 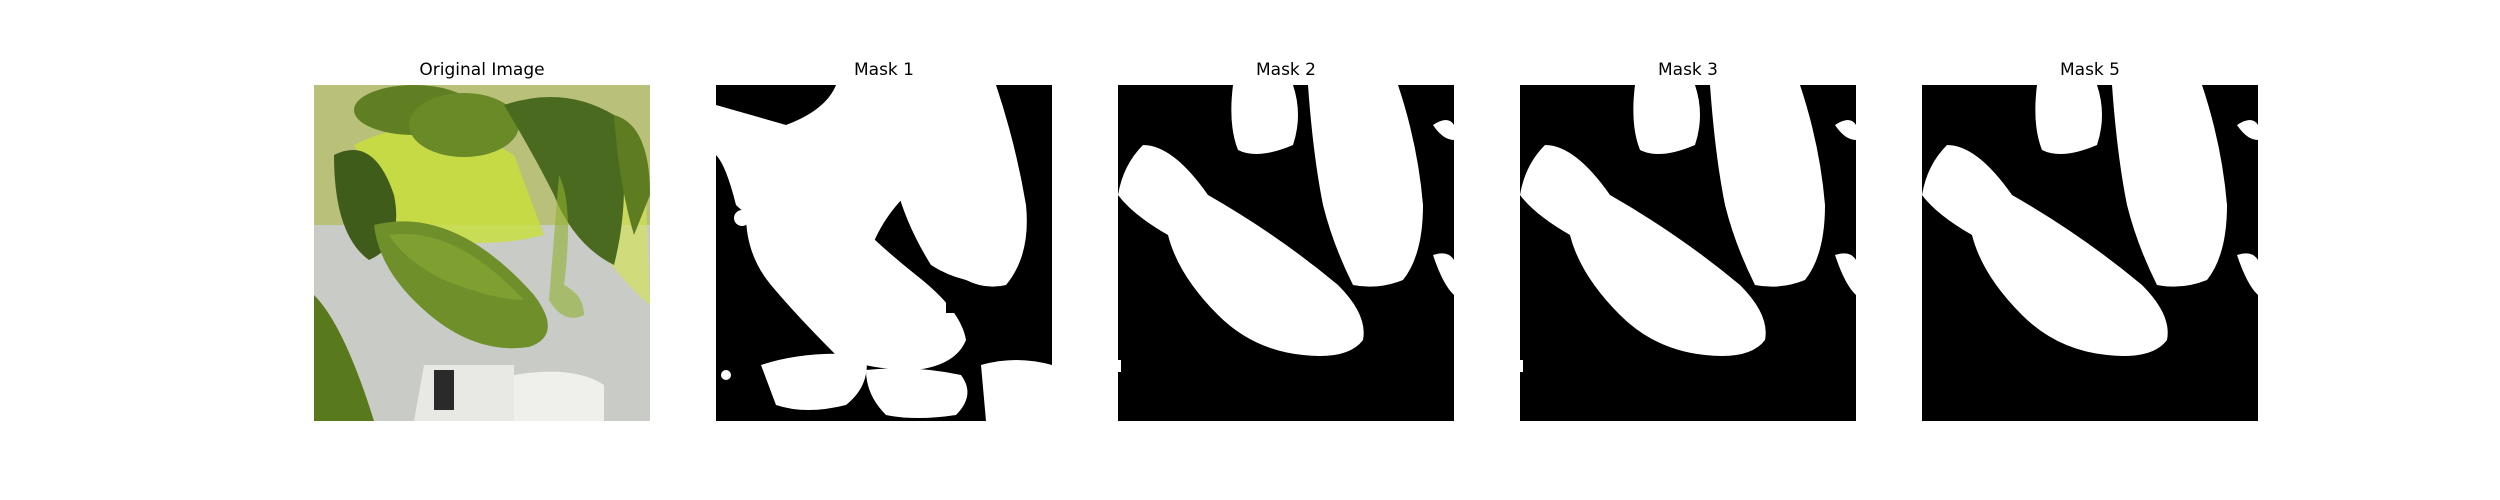 I want to click on mask-2-panel: Mask 2, so click(x=1286, y=250).